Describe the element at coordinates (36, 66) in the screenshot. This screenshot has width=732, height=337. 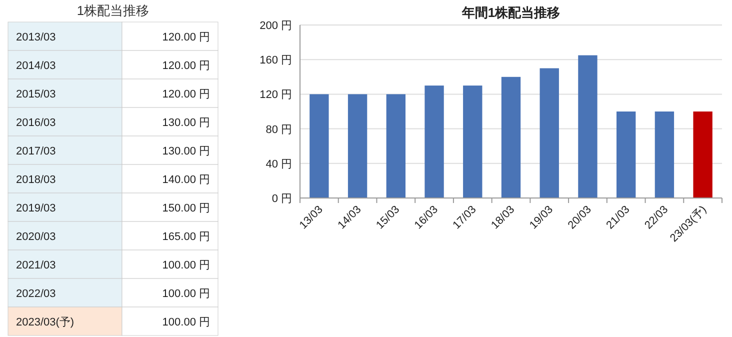
I see `category-label: 2014/03` at that location.